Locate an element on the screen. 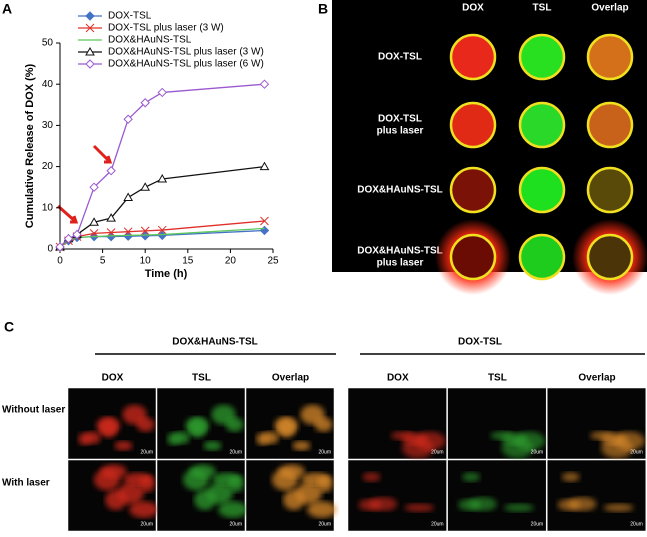 Image resolution: width=647 pixels, height=537 pixels. y-tick-label: 50 is located at coordinates (48, 43).